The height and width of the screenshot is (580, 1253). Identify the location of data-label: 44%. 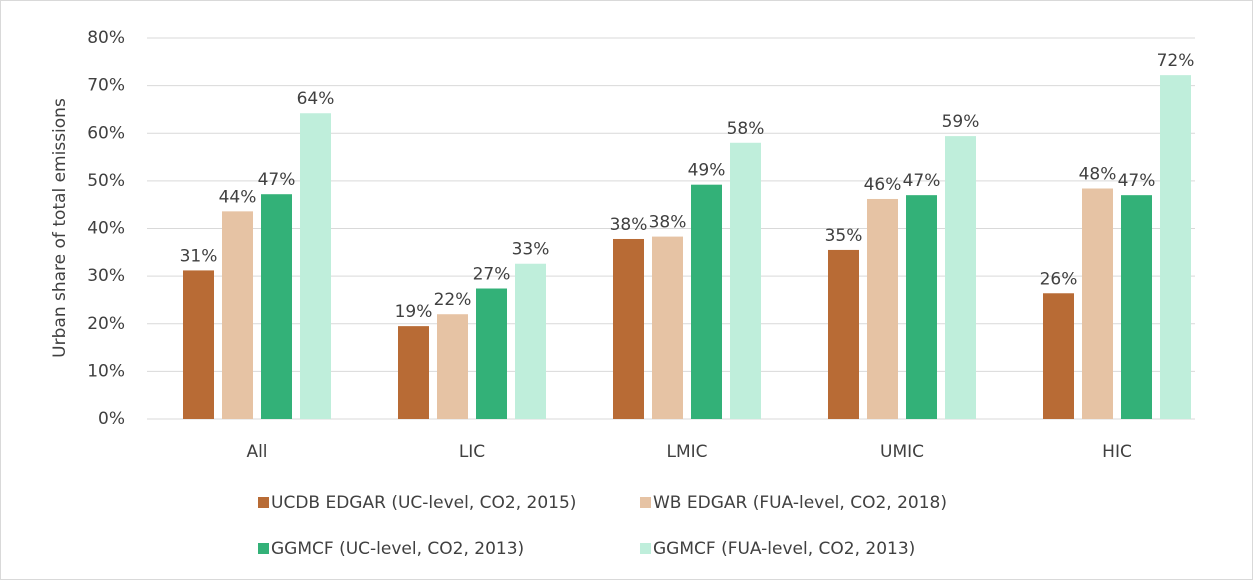
(238, 197).